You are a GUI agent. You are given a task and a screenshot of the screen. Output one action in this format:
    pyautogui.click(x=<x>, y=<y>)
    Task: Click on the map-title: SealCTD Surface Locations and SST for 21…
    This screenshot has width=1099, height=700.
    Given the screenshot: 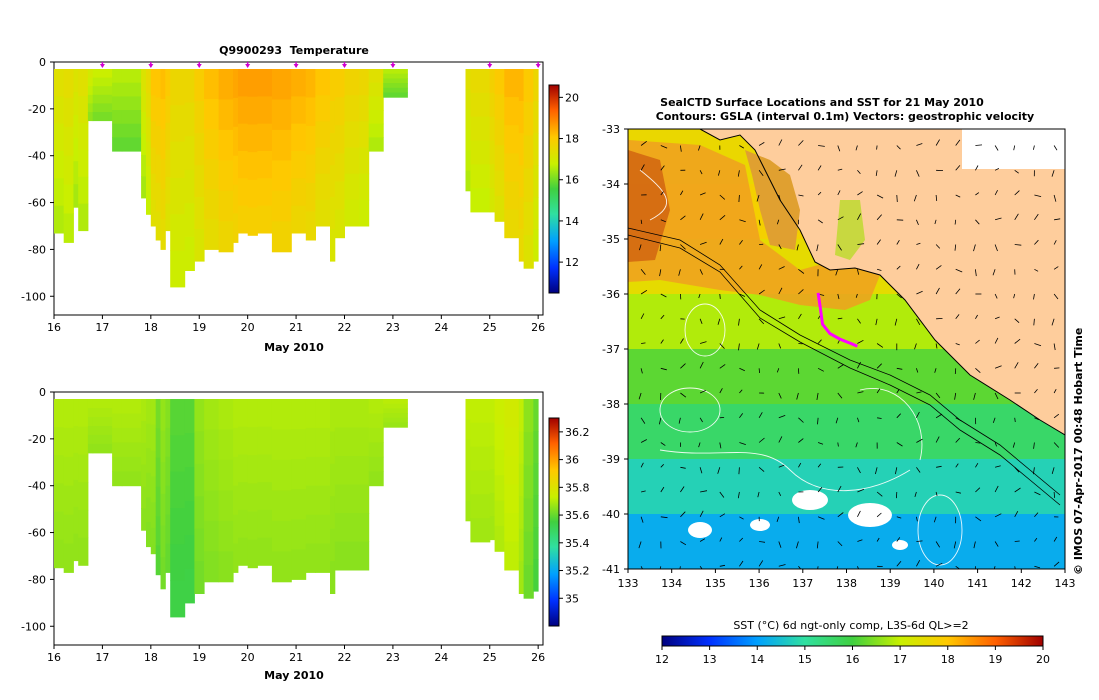 What is the action you would take?
    pyautogui.click(x=822, y=102)
    